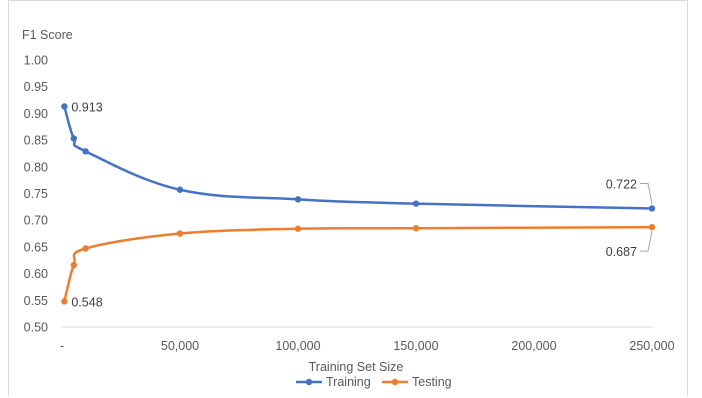 This screenshot has width=702, height=398. I want to click on testing-legend-label: Testing, so click(432, 382).